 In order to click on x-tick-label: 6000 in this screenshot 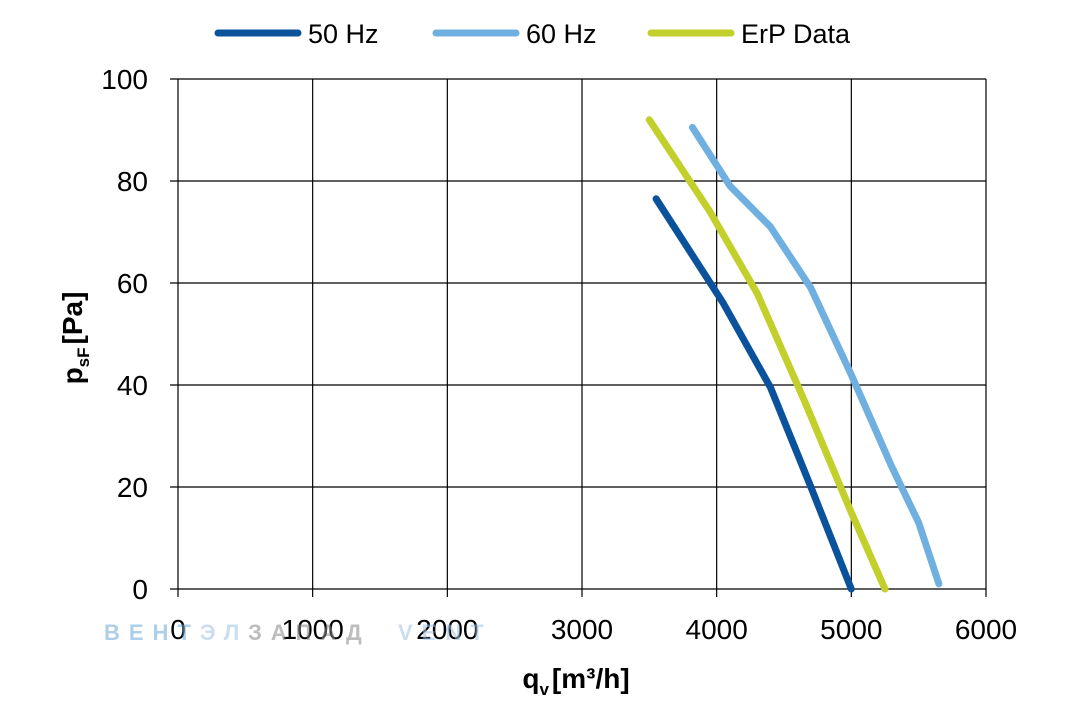, I will do `click(986, 629)`.